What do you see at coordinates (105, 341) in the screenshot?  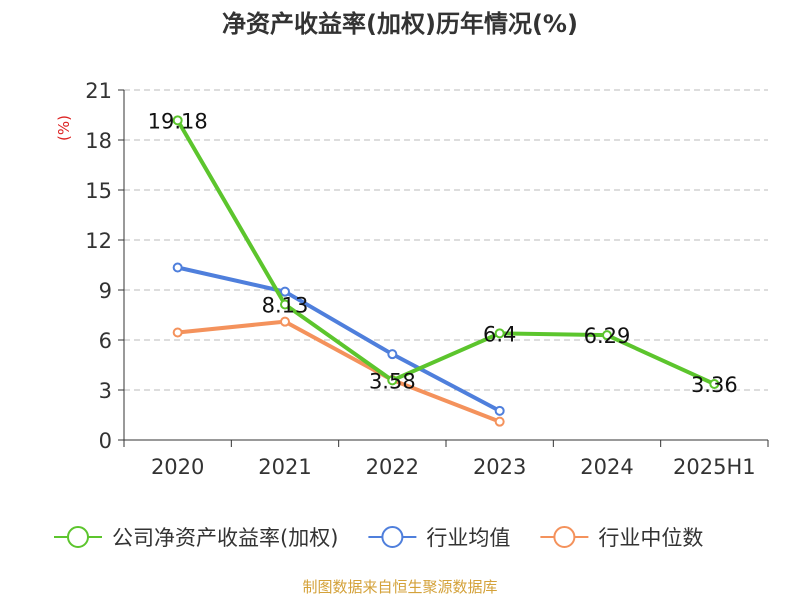 I see `y-tick-label: 6` at bounding box center [105, 341].